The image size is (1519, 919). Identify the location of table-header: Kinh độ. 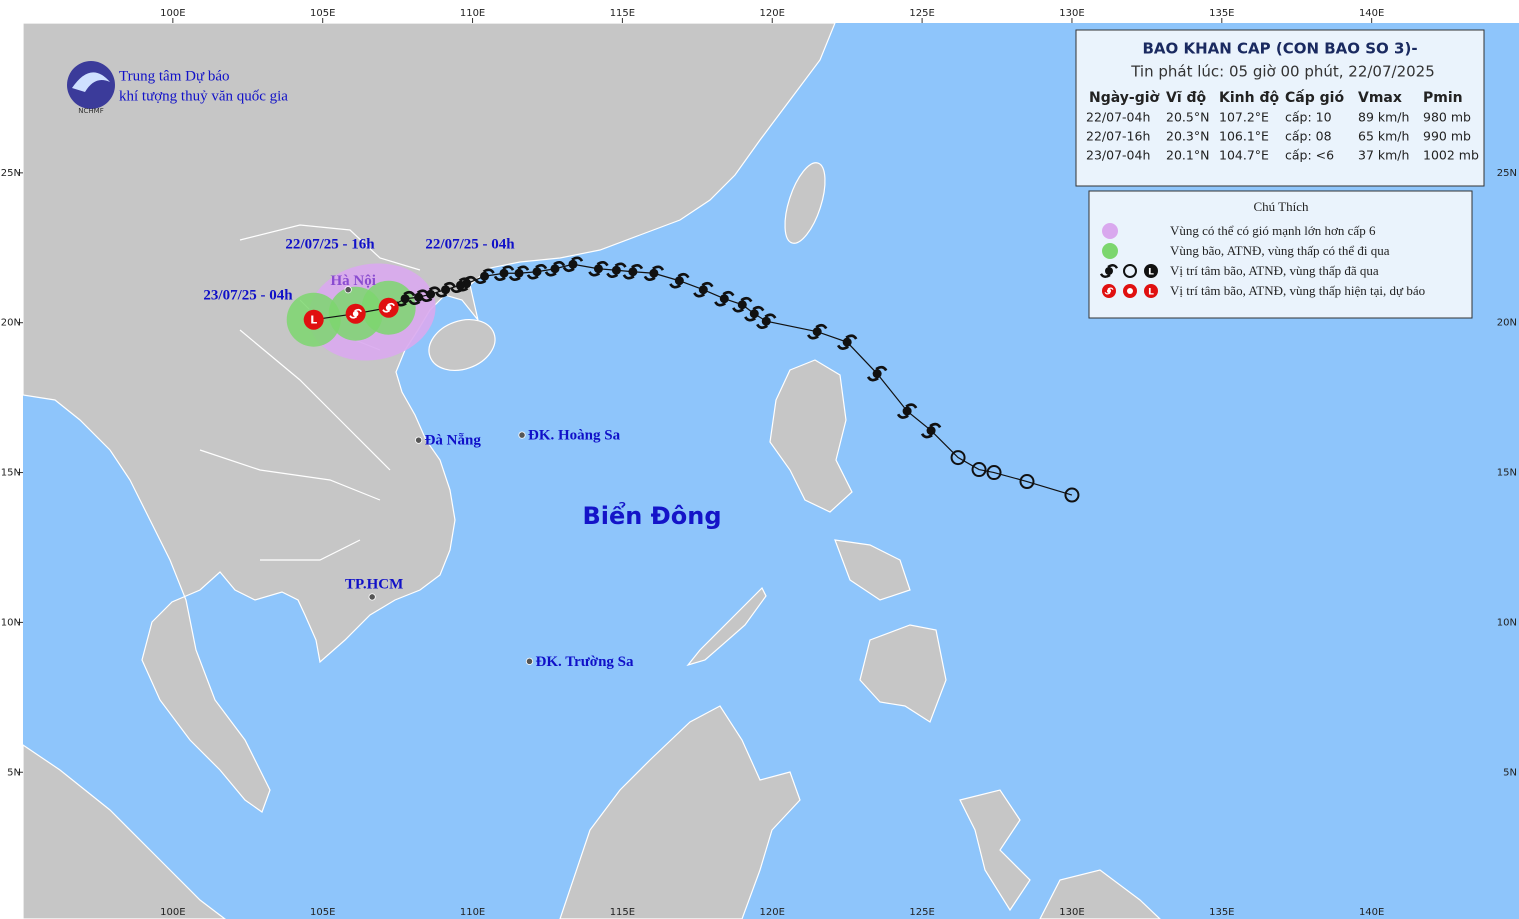
(1249, 98).